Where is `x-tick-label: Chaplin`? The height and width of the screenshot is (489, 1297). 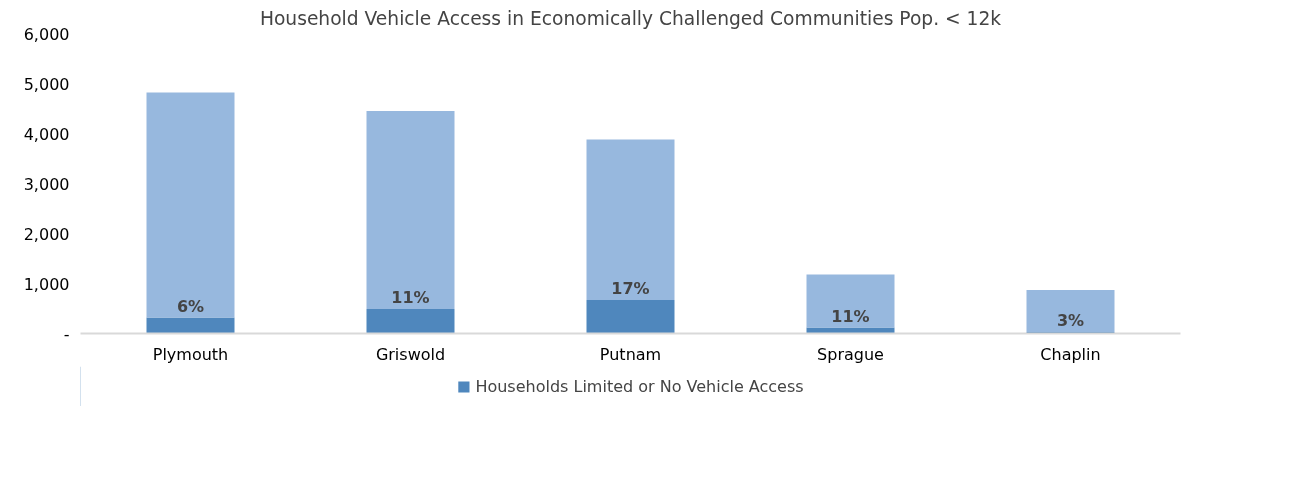 x-tick-label: Chaplin is located at coordinates (1070, 354).